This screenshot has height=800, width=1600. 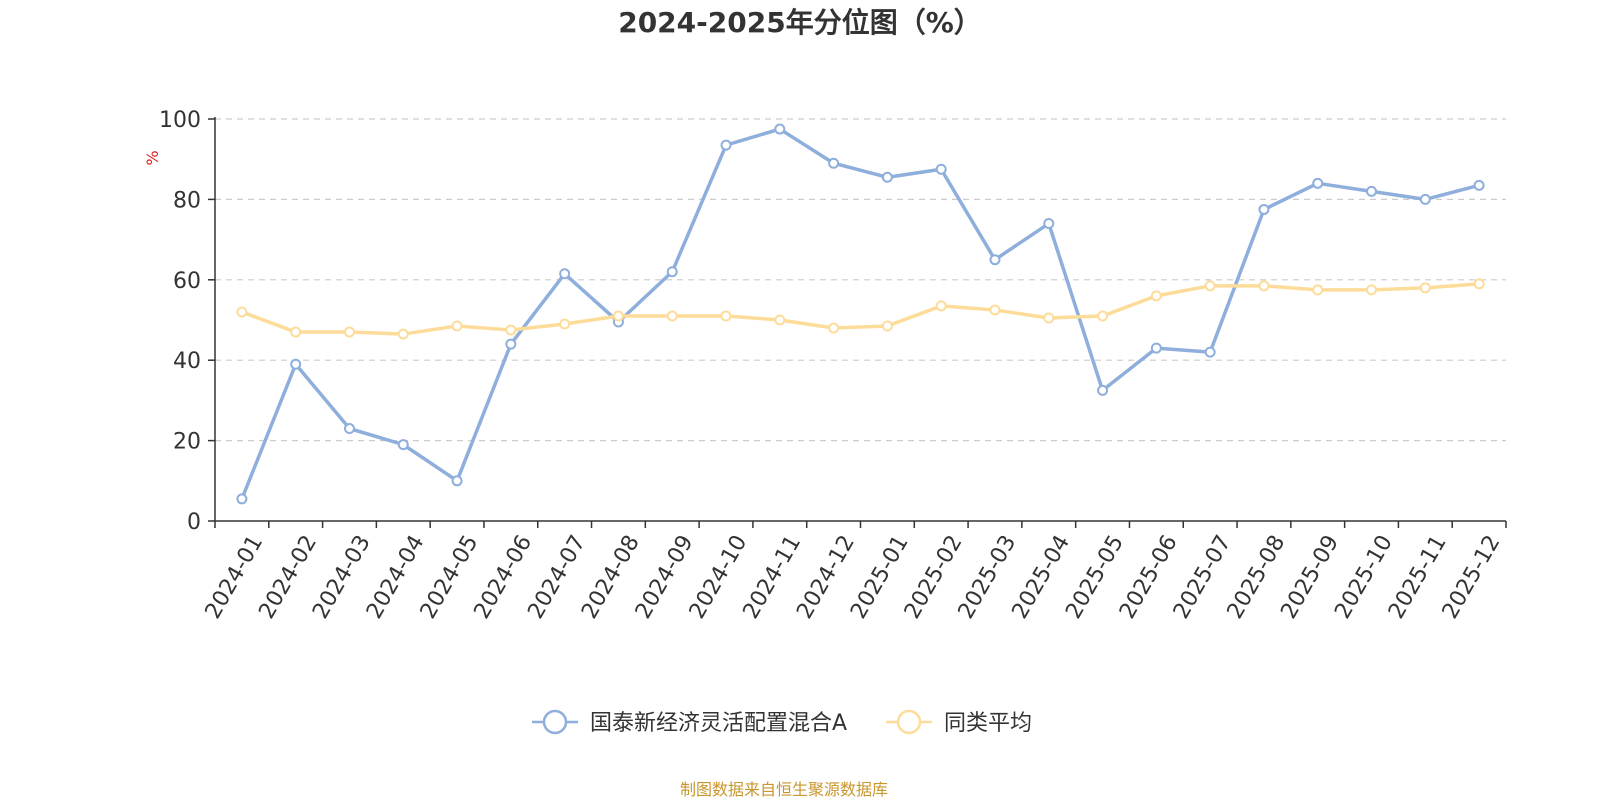 I want to click on y-axis-unit-label: %, so click(x=152, y=157).